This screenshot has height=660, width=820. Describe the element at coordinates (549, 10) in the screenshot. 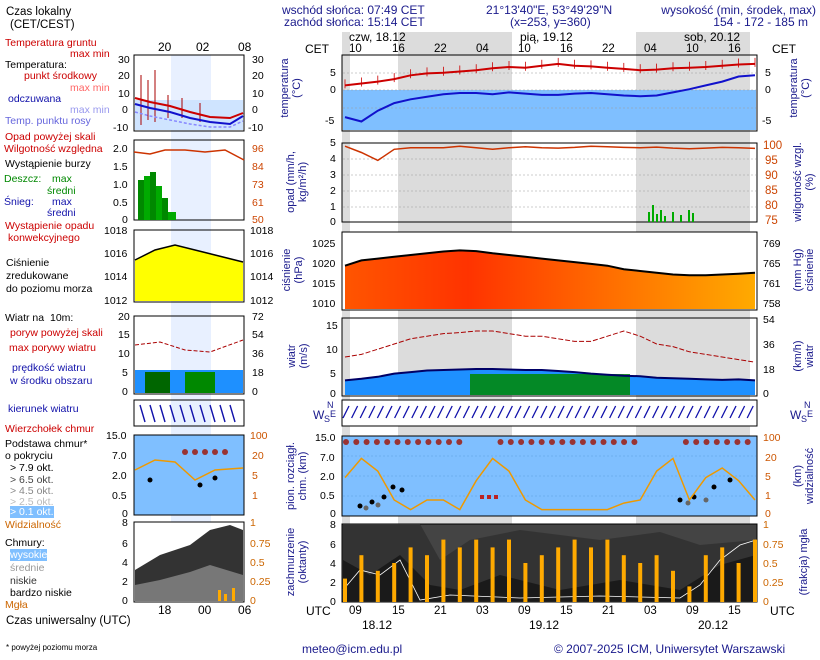

I see `coords-text: 21°13'40"E, 53°49'29"N` at that location.